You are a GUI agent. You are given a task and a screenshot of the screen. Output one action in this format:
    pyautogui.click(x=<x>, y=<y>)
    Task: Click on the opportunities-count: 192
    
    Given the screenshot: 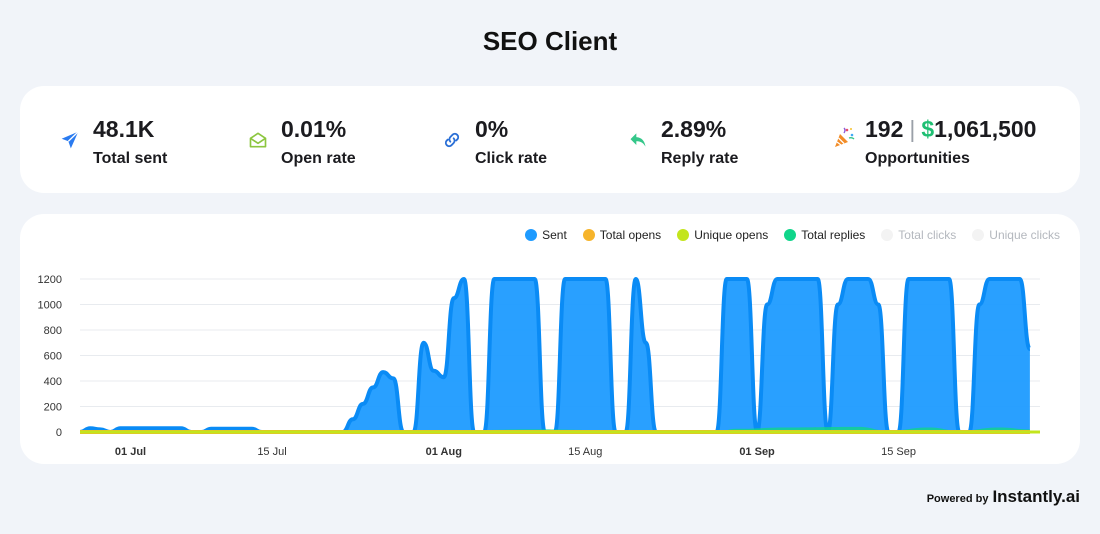 What is the action you would take?
    pyautogui.click(x=884, y=129)
    